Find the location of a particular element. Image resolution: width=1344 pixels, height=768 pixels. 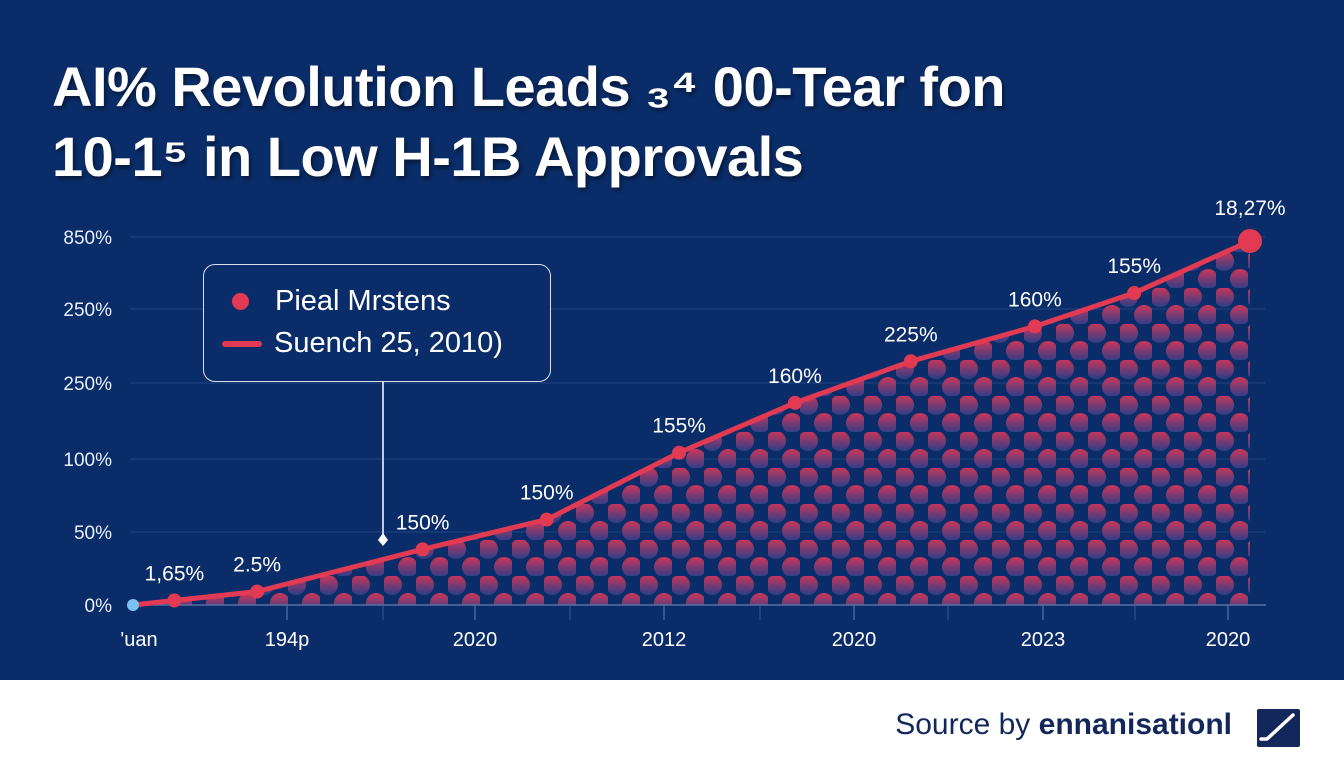

x-tick-label: 2023 is located at coordinates (1043, 640).